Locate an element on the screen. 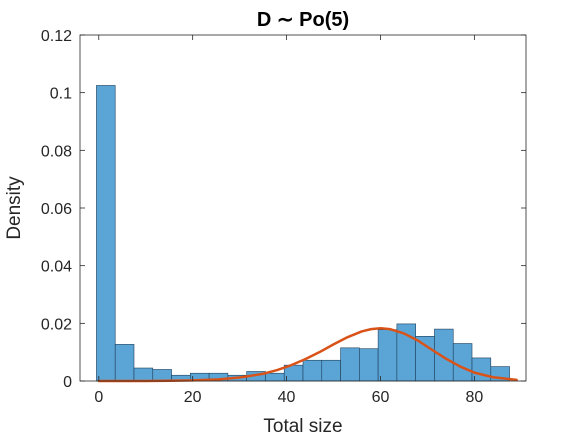 Image resolution: width=584 pixels, height=438 pixels. y-tick-label: 0 is located at coordinates (67, 382).